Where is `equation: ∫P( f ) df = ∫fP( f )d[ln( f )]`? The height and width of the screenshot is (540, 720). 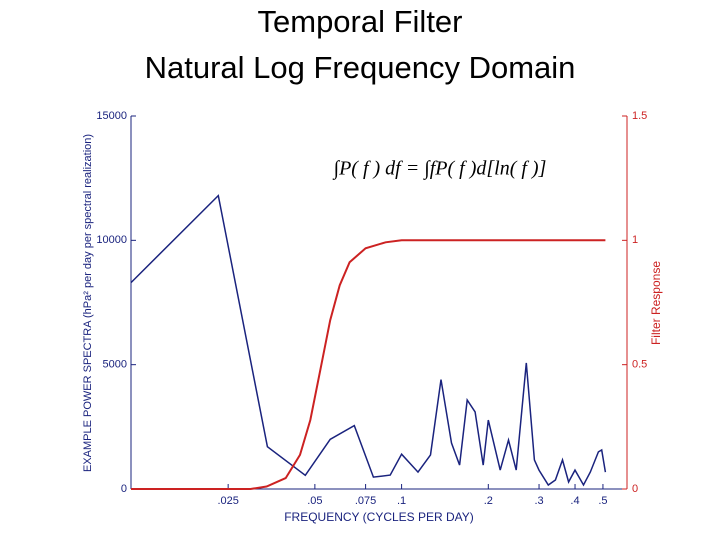 equation: ∫P( f ) df = ∫fP( f )d[ln( f )] is located at coordinates (439, 169).